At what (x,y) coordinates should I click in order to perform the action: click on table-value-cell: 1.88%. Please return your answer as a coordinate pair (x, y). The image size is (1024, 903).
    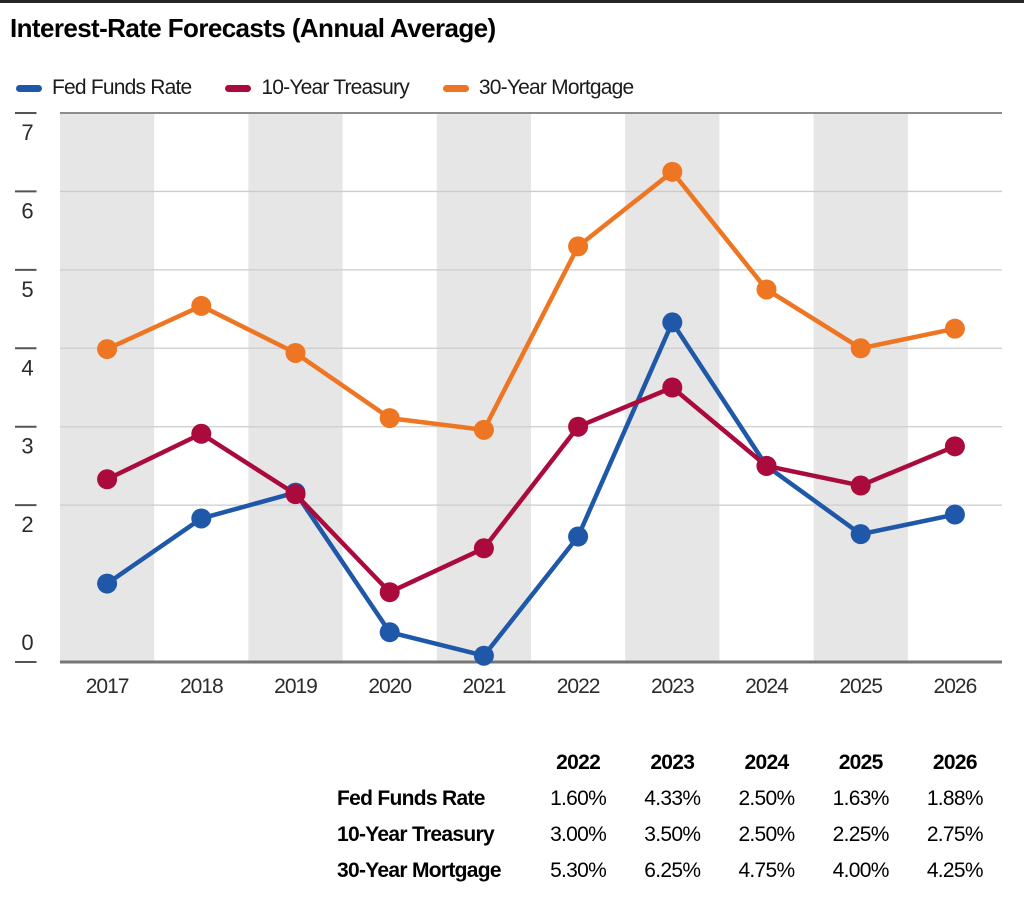
    Looking at the image, I should click on (955, 798).